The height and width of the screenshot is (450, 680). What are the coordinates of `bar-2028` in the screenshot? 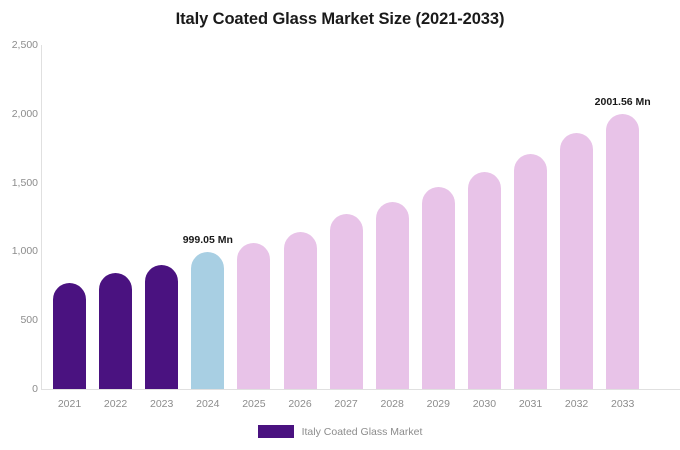 It's located at (392, 217).